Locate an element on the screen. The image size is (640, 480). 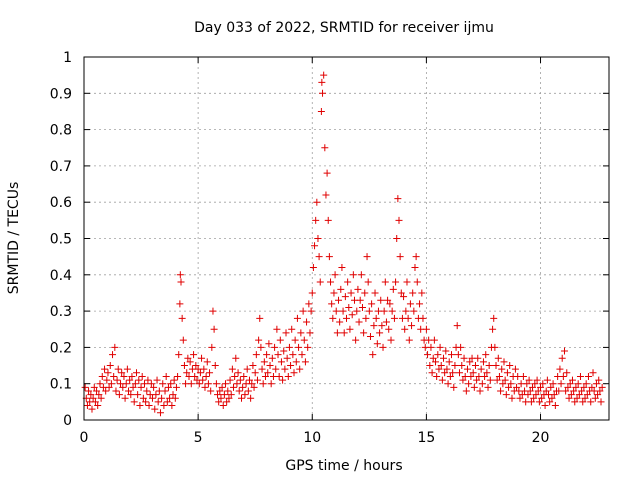
y-tick-label: 0 is located at coordinates (67, 421).